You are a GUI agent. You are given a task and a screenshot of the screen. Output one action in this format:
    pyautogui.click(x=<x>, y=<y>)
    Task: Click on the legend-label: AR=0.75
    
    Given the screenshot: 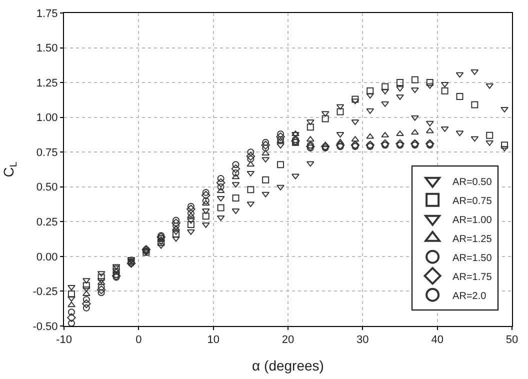 What is the action you would take?
    pyautogui.click(x=472, y=201)
    